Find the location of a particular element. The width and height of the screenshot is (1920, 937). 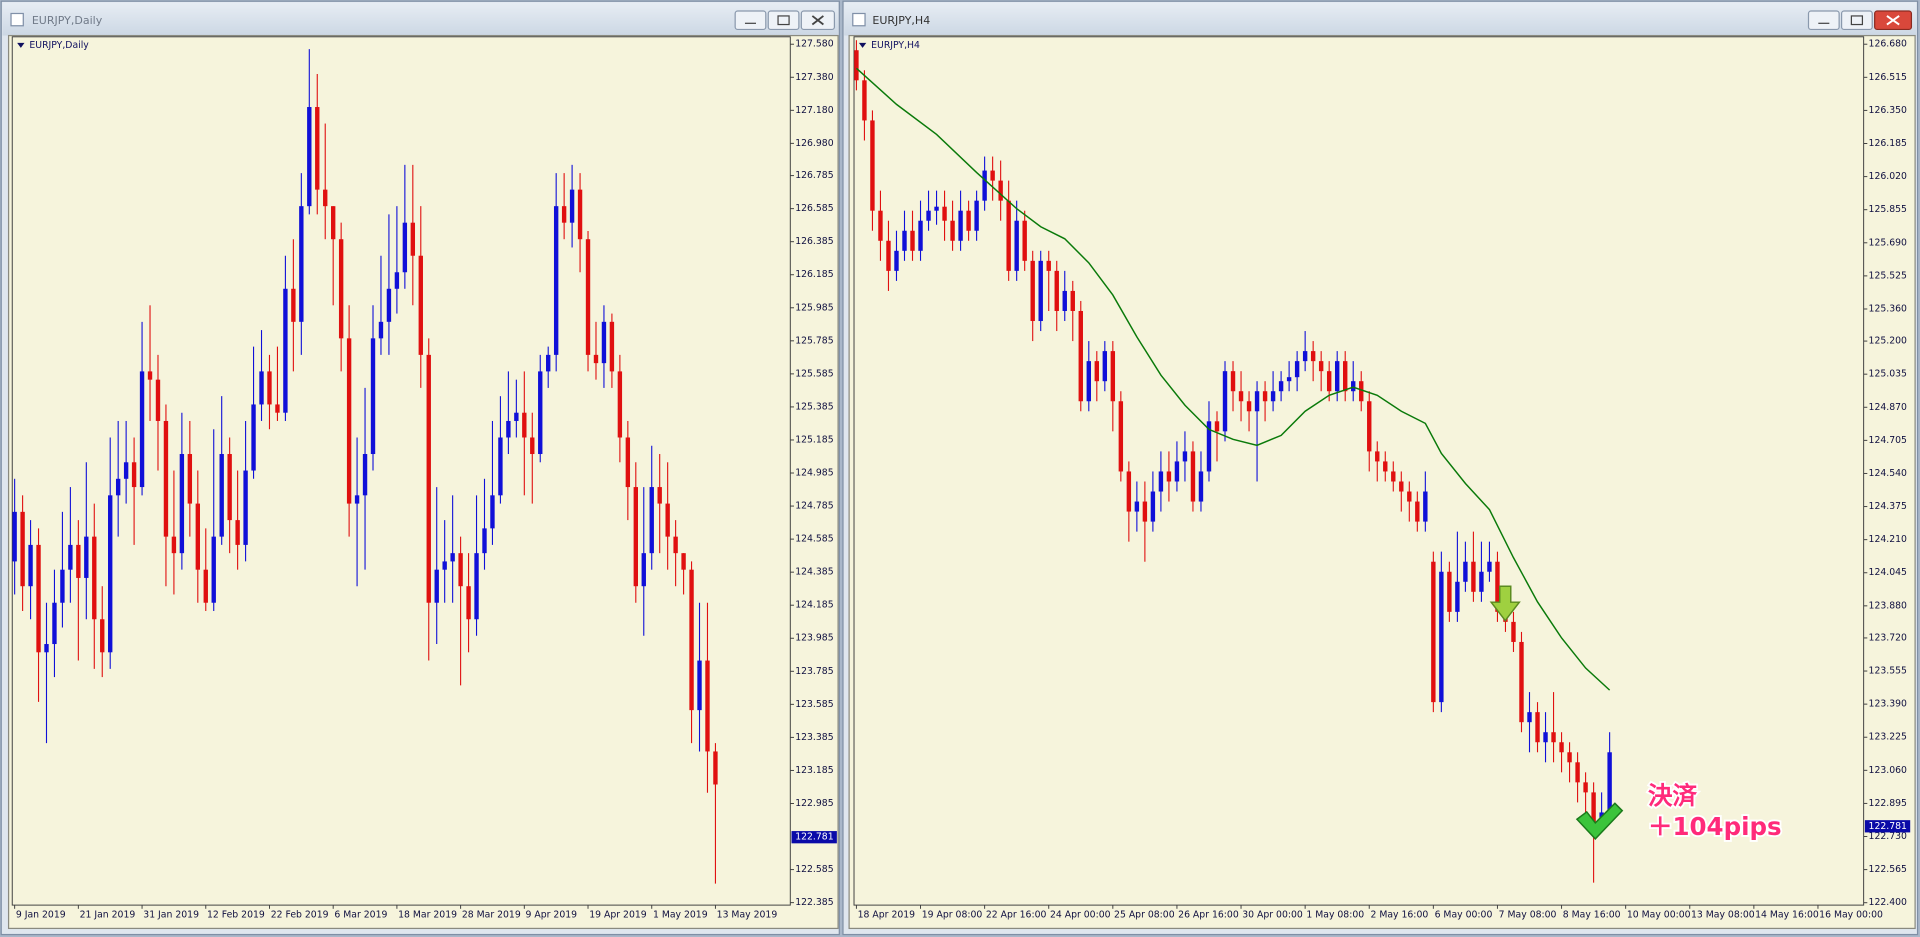

y-tick-label: 122.895 is located at coordinates (1888, 803).